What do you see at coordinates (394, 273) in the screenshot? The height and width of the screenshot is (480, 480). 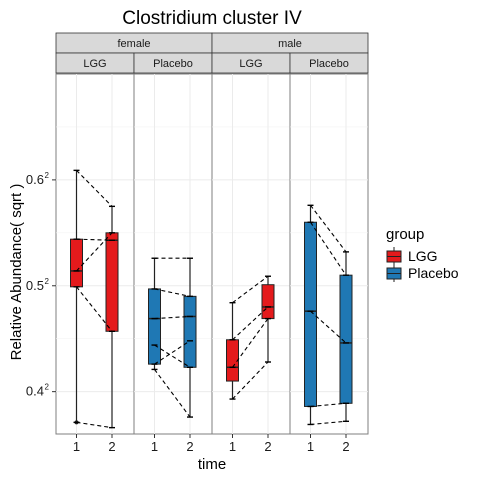 I see `legend-key-Placebo` at bounding box center [394, 273].